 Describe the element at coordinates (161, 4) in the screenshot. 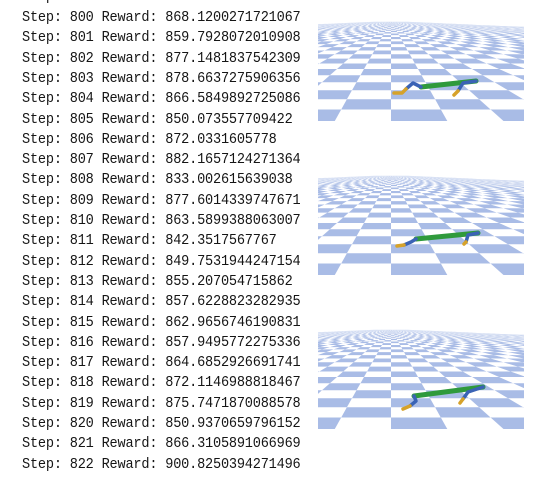

I see `log-line-clipped: Step: 799 Reward: 870.6512004330089` at that location.